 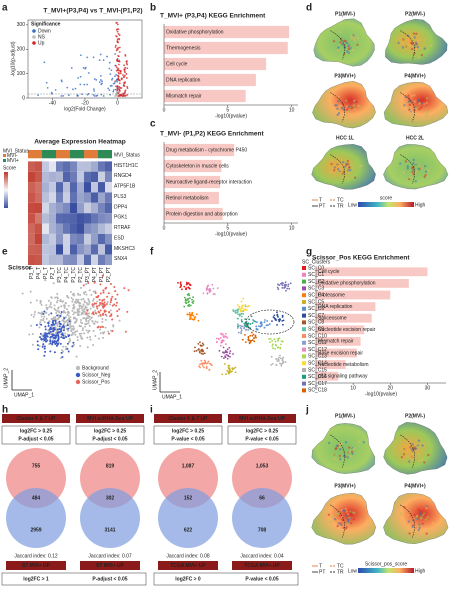 What do you see at coordinates (53, 273) in the screenshot?
I see `heatmap-col-label: P2_T` at bounding box center [53, 273].